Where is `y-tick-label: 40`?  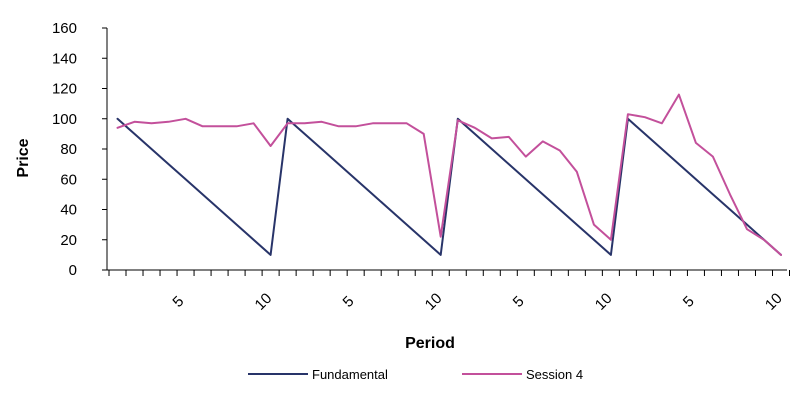 y-tick-label: 40 is located at coordinates (68, 210).